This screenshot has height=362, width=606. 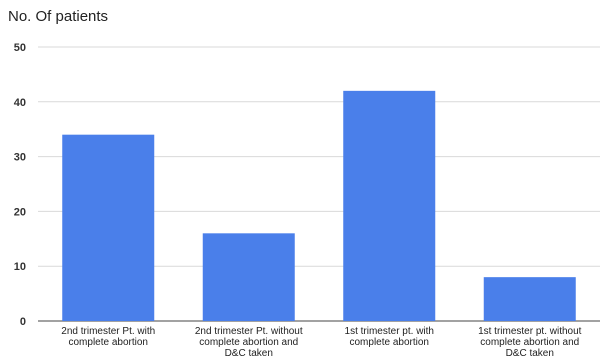 I want to click on x-category-label: 1st trimester pt. with complete abortion, so click(x=389, y=337).